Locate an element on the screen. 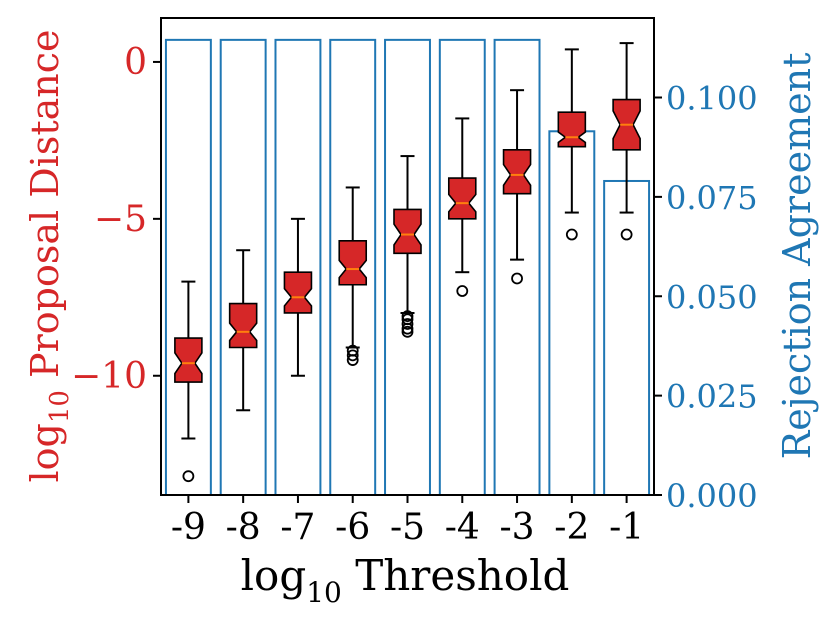 Image resolution: width=830 pixels, height=623 pixels. y-axis-label-right: Rejection Agreement is located at coordinates (797, 256).